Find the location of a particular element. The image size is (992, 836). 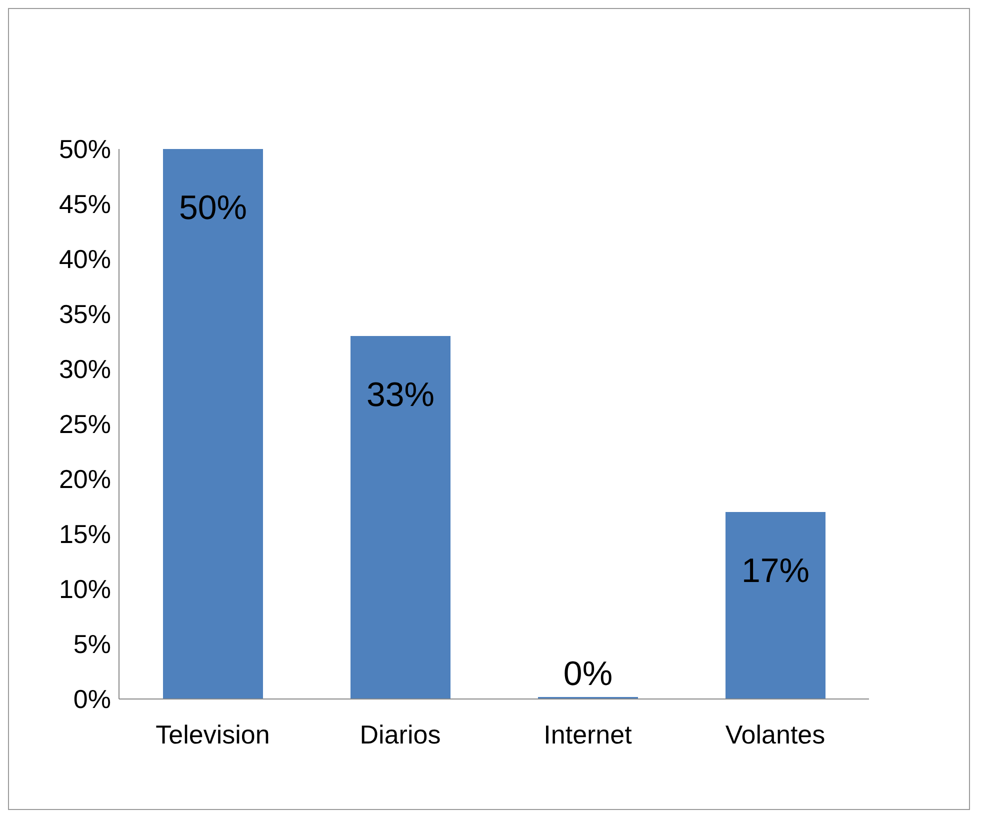

x-tick-label: Diarios is located at coordinates (400, 734).